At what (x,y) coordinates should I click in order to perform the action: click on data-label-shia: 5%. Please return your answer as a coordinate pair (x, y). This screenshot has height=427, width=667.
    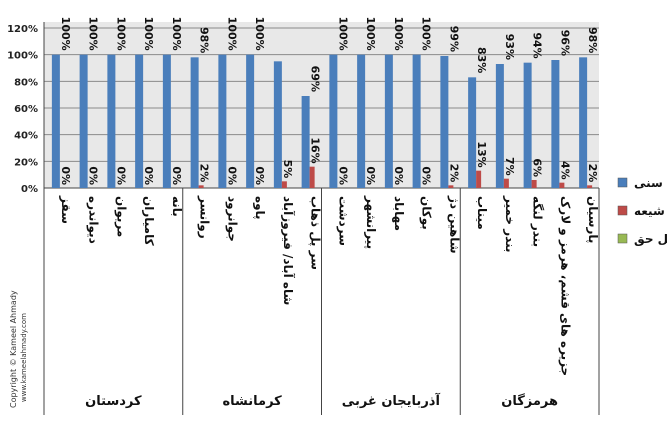
    Looking at the image, I should click on (287, 169).